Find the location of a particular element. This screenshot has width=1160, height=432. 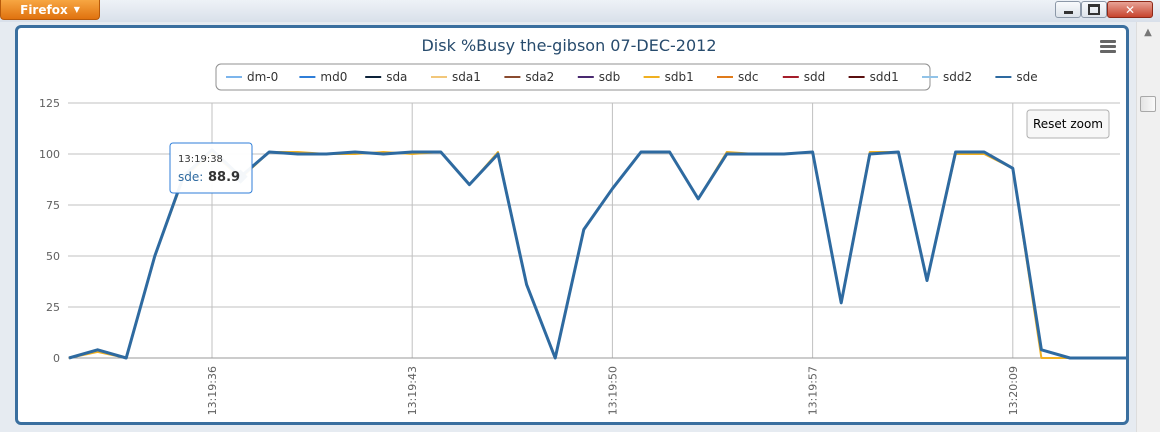

legend-item-sde: sde is located at coordinates (1016, 77).